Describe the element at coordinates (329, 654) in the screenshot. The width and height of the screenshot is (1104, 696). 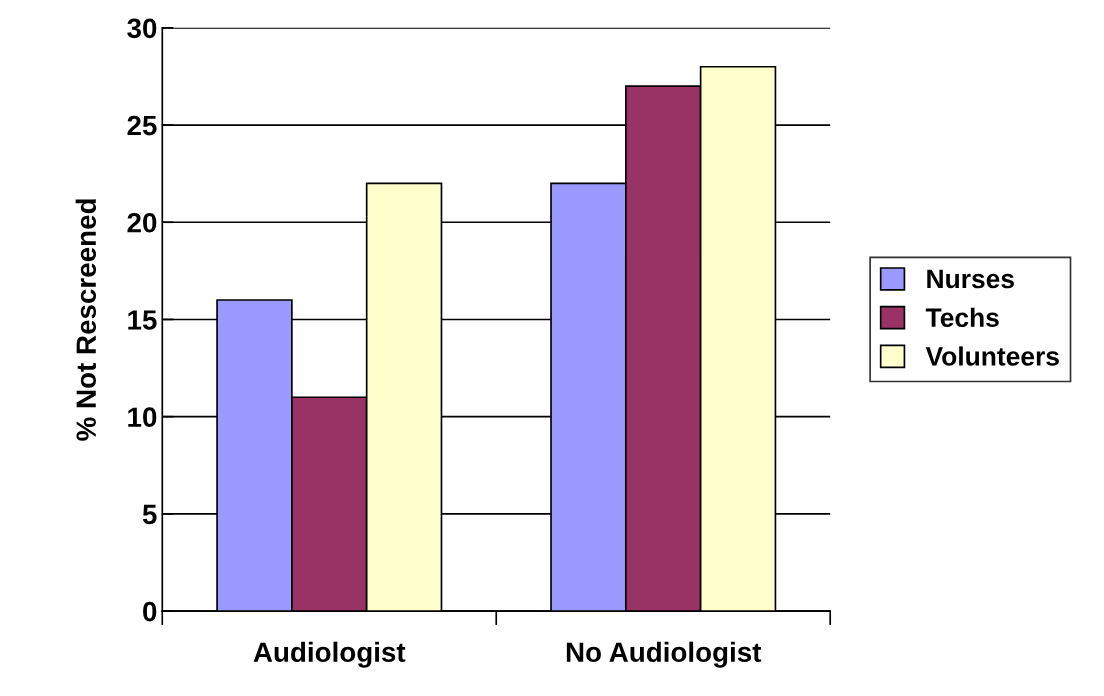
I see `x-tick-label: Audiologist` at that location.